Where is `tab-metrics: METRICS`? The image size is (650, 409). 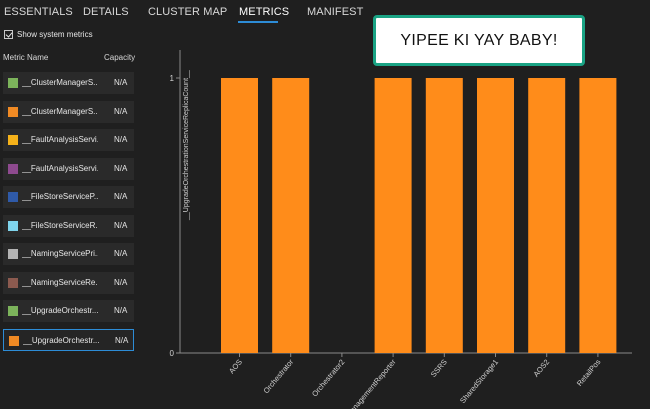
tab-metrics: METRICS is located at coordinates (264, 12).